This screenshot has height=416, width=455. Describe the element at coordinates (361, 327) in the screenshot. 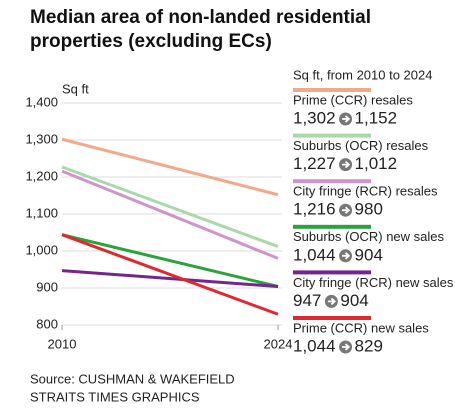

I see `legend-label: Prime (CCR) new sales` at that location.